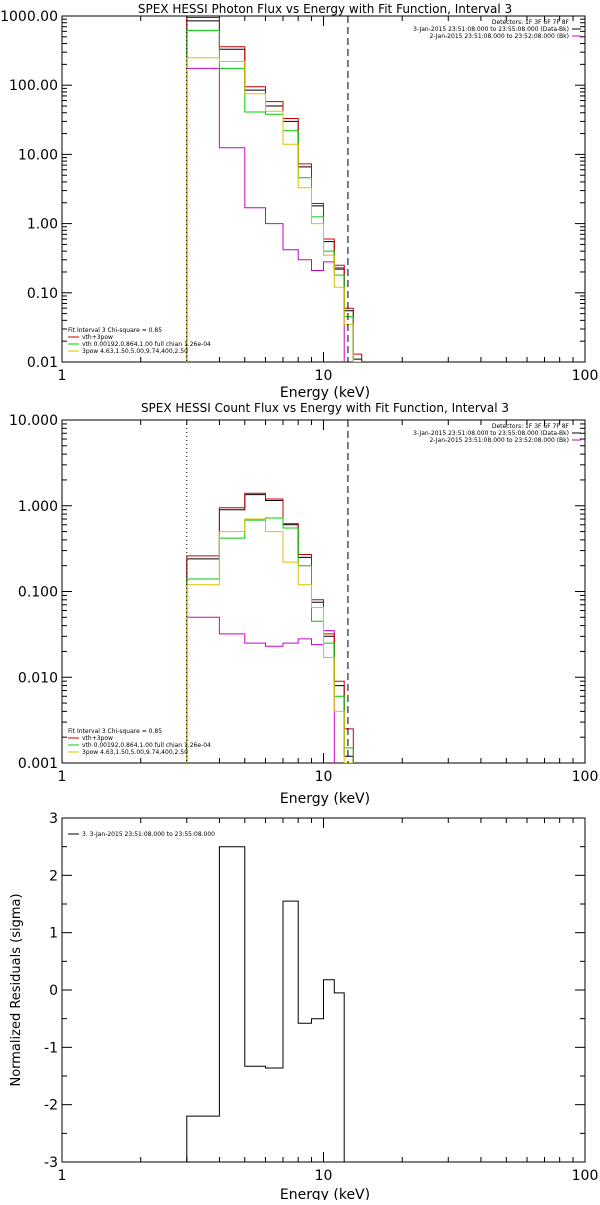  I want to click on y-tick-label: 0.10, so click(42, 294).